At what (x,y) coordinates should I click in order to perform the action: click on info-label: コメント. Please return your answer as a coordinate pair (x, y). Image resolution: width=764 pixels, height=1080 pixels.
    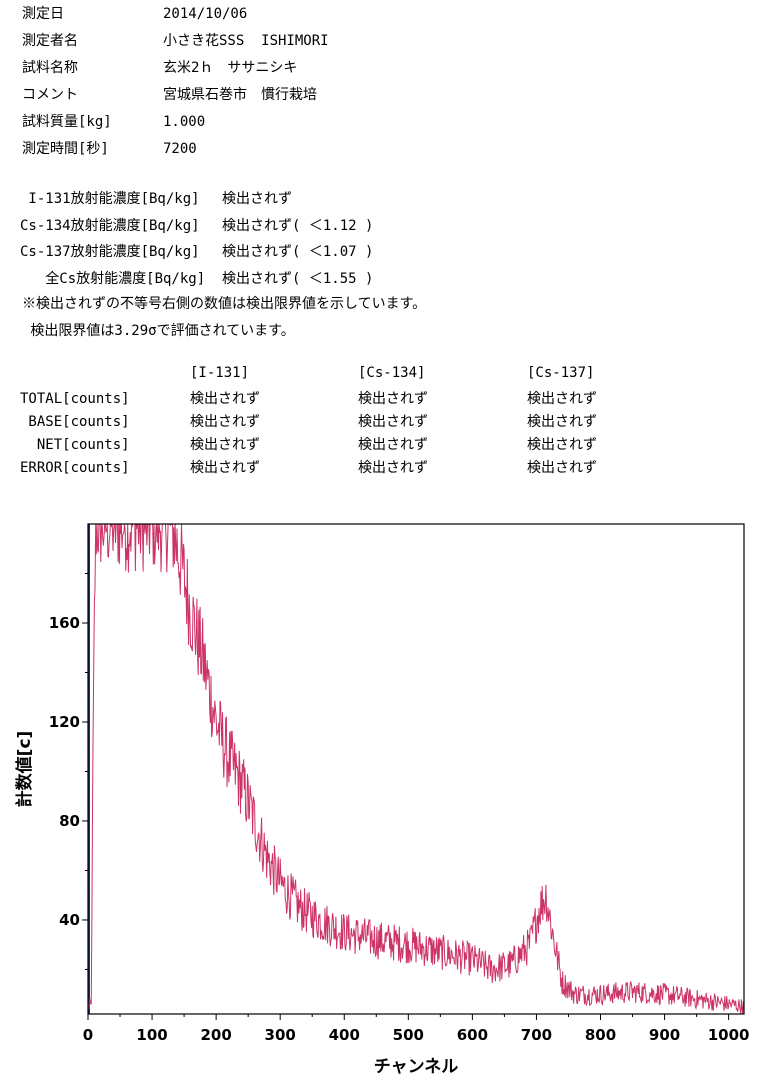
    Looking at the image, I should click on (50, 95).